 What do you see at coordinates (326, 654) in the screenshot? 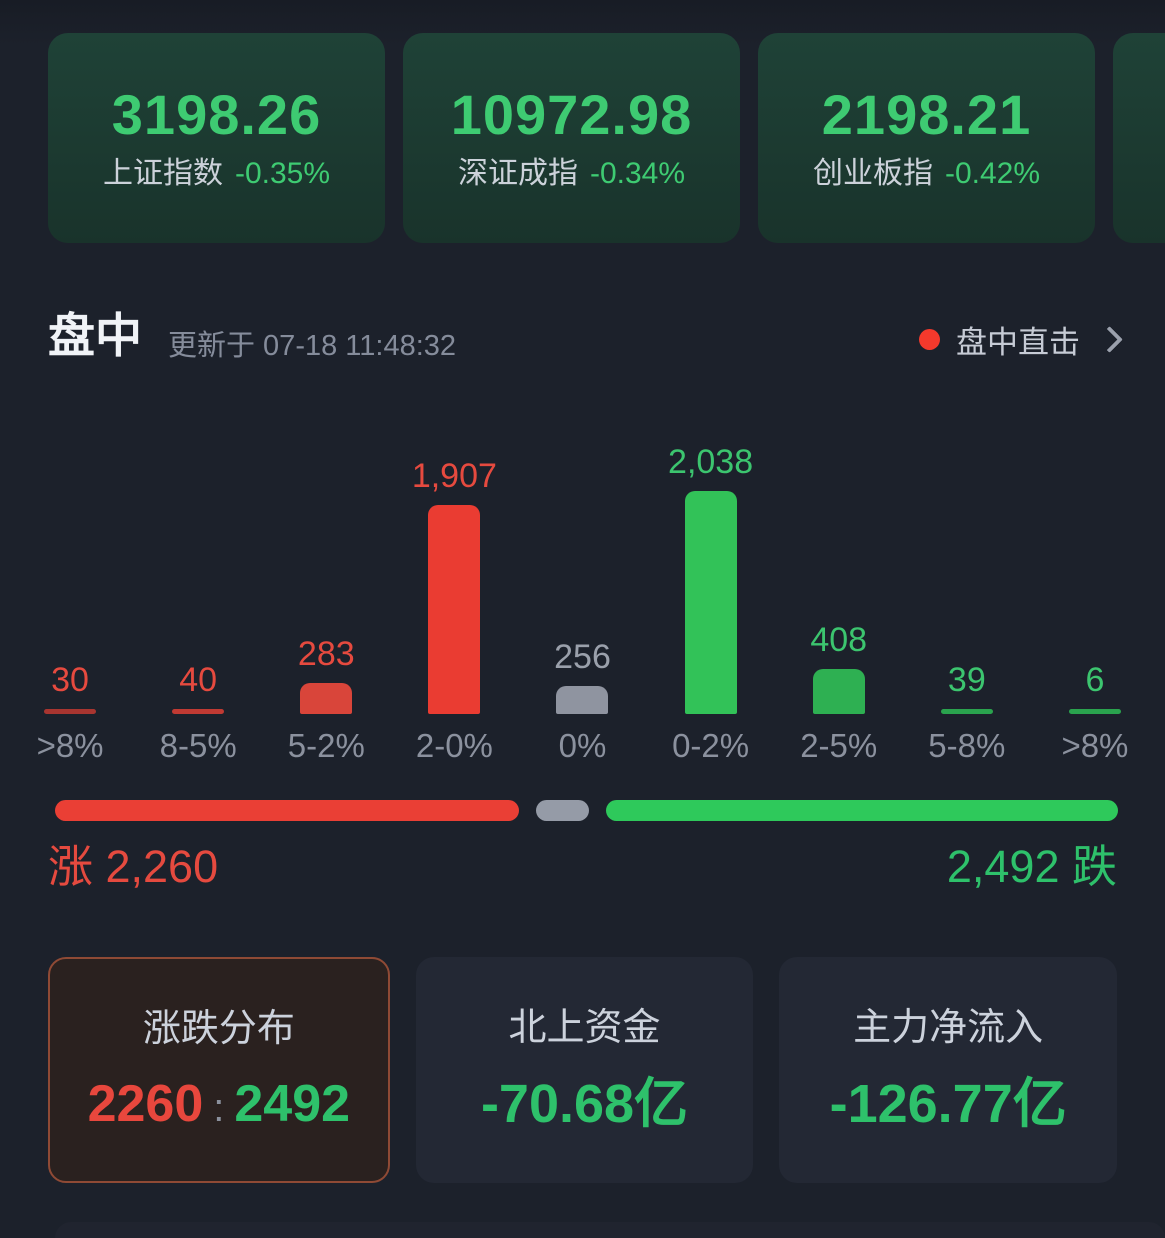
I see `bar-value-label: 283` at bounding box center [326, 654].